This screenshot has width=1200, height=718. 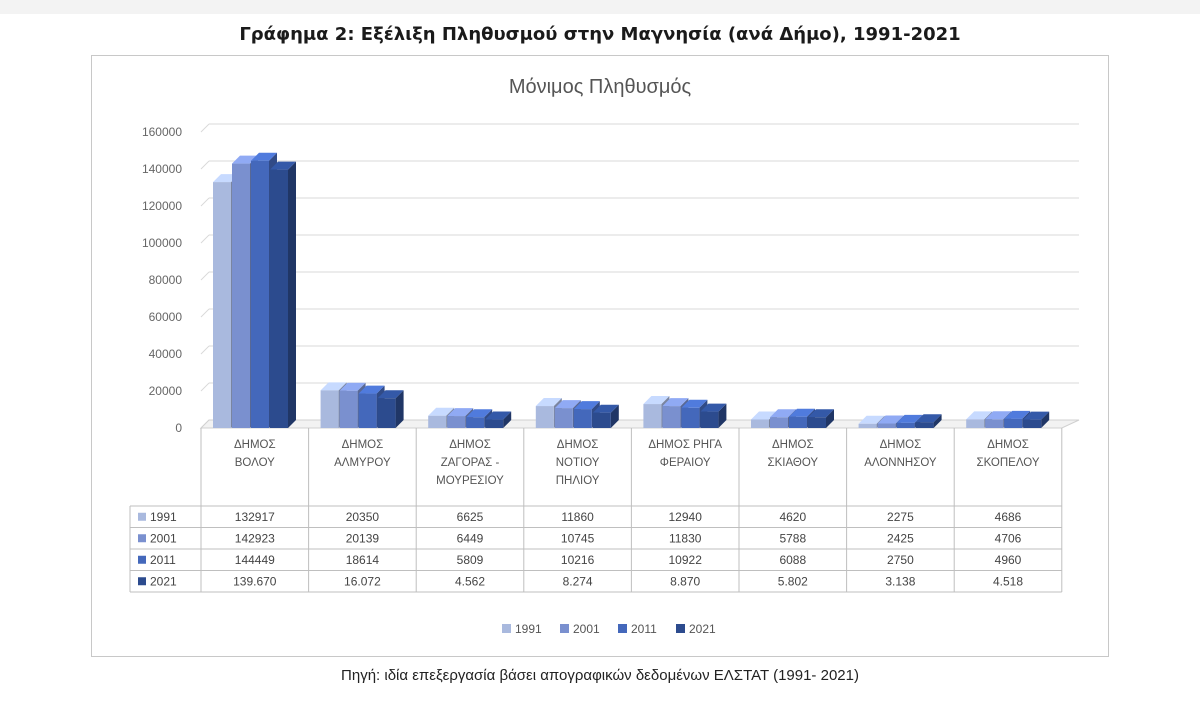 I want to click on table-data-label: 5.802, so click(x=793, y=581).